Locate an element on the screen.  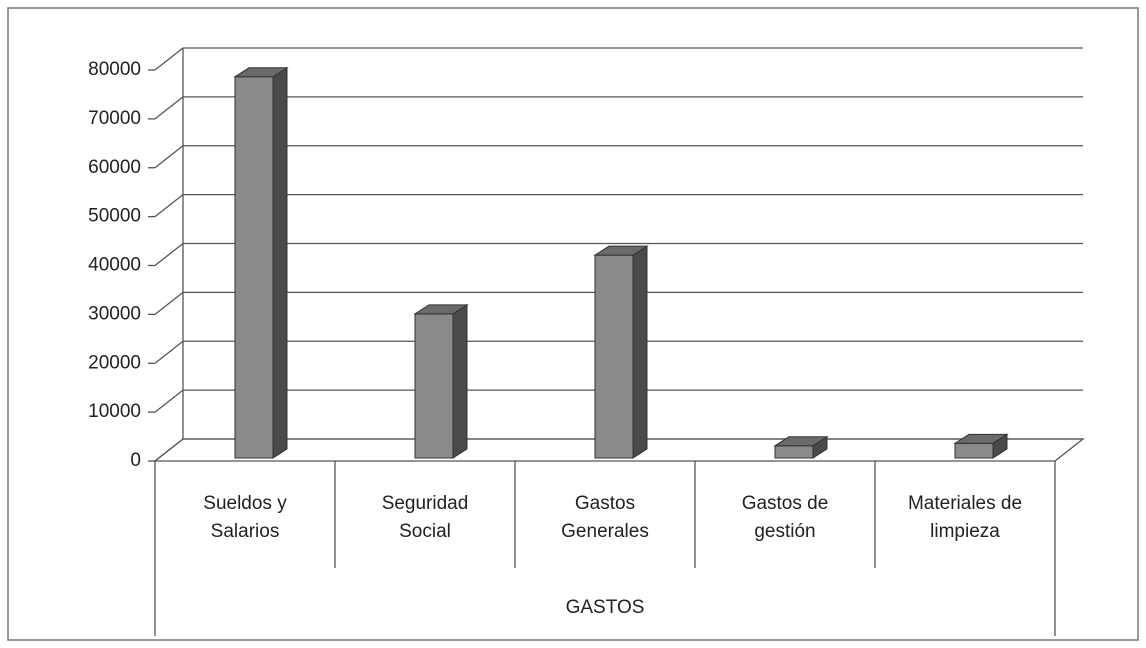
y-tick-label: 70000 is located at coordinates (114, 118).